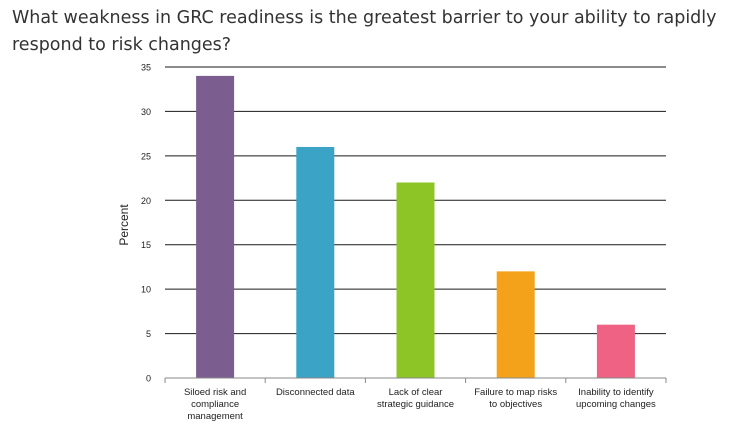  What do you see at coordinates (215, 404) in the screenshot?
I see `x-tick-label-1: Siloed risk and compliance management` at bounding box center [215, 404].